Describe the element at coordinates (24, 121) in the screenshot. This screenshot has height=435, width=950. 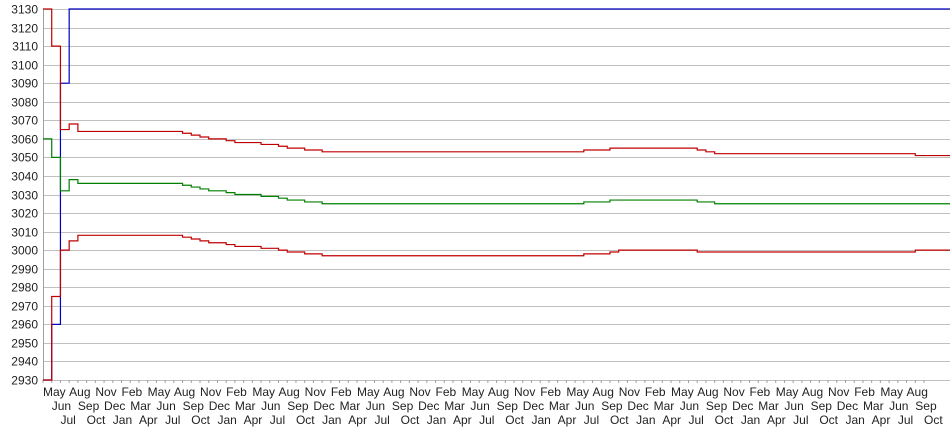
I see `y-tick-label: 3070` at that location.